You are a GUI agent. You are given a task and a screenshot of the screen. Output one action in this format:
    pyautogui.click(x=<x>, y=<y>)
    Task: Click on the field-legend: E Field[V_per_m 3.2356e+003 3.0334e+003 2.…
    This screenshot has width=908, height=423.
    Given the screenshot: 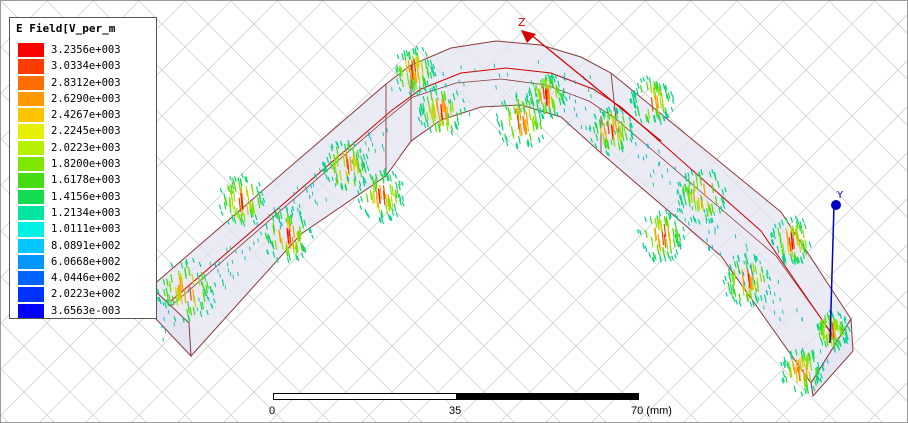 What is the action you would take?
    pyautogui.click(x=83, y=168)
    